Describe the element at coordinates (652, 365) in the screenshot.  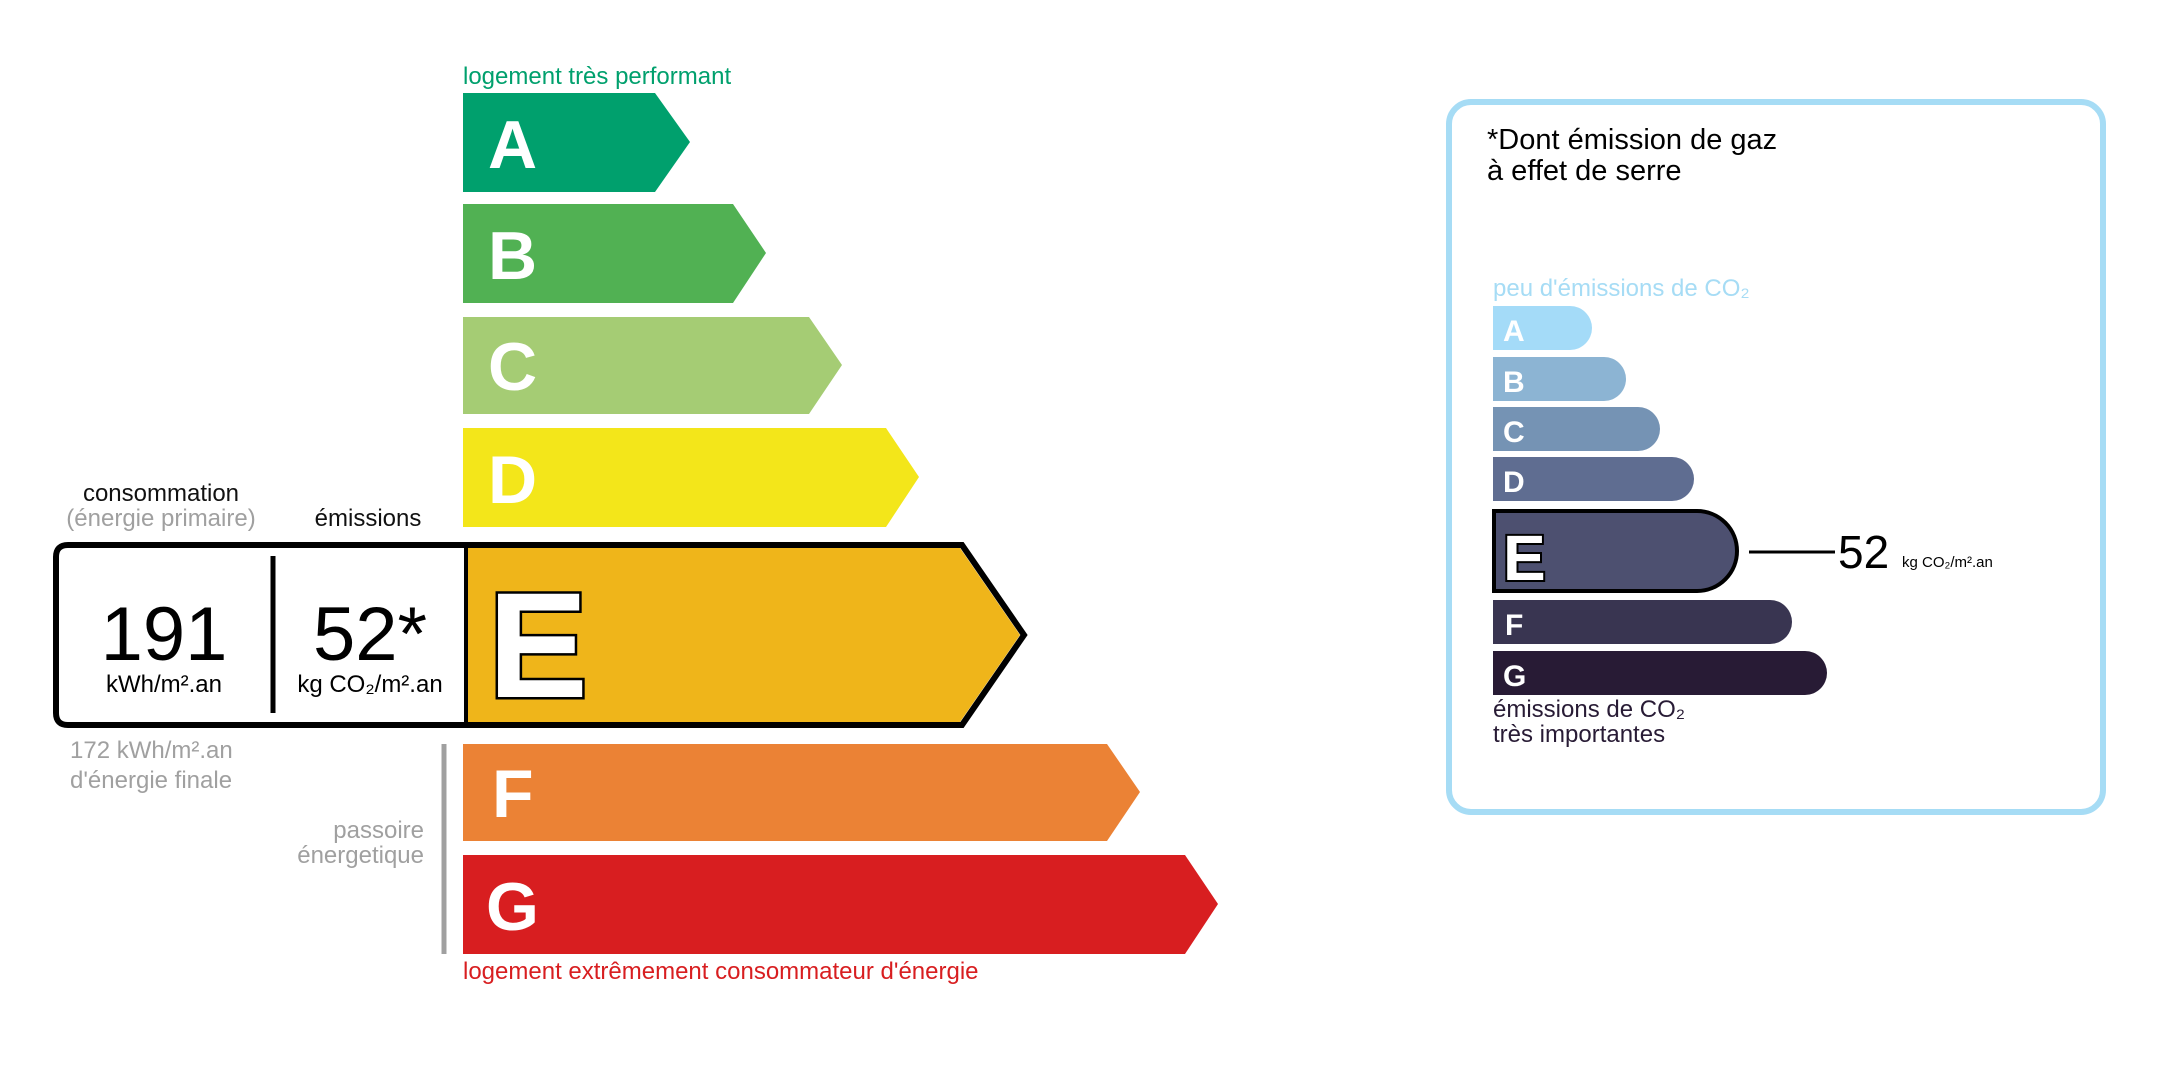
I see `energy-bar-c: C` at that location.